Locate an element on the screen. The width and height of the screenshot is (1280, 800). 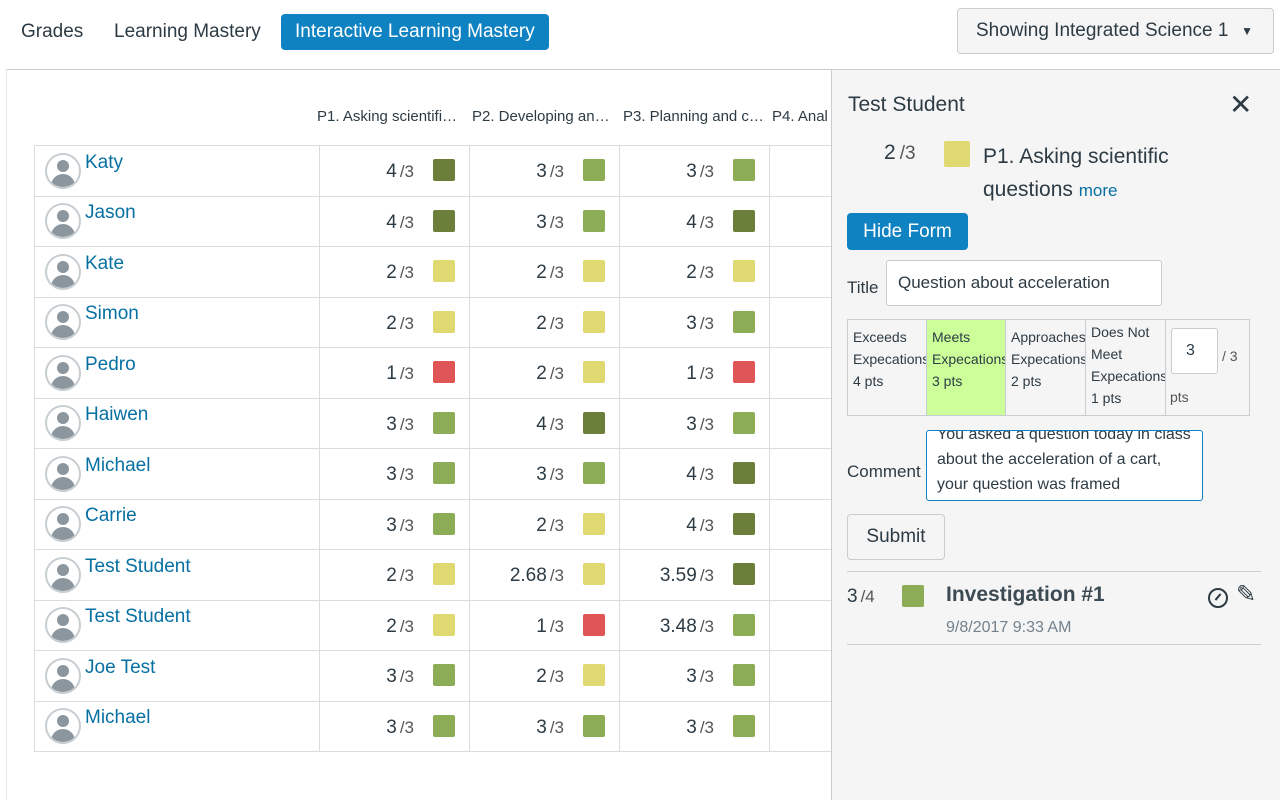
student-name-link: Simon is located at coordinates (112, 314).